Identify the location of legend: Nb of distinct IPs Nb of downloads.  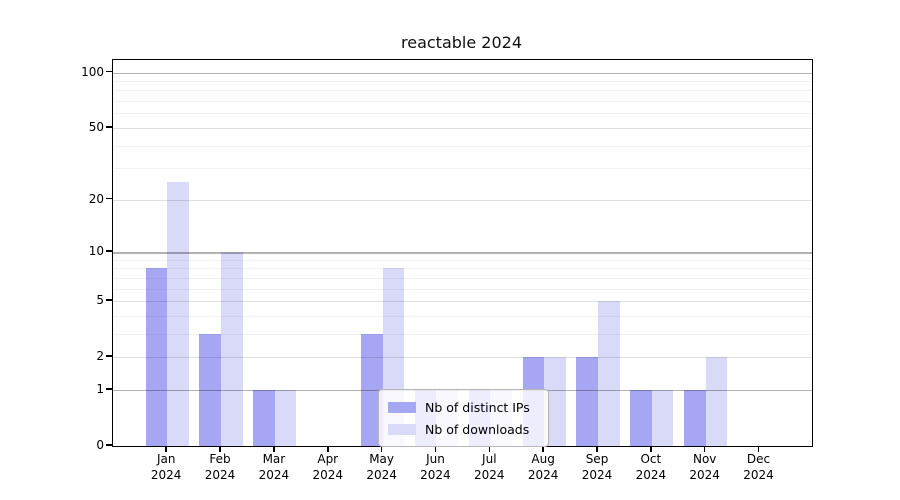
(463, 418).